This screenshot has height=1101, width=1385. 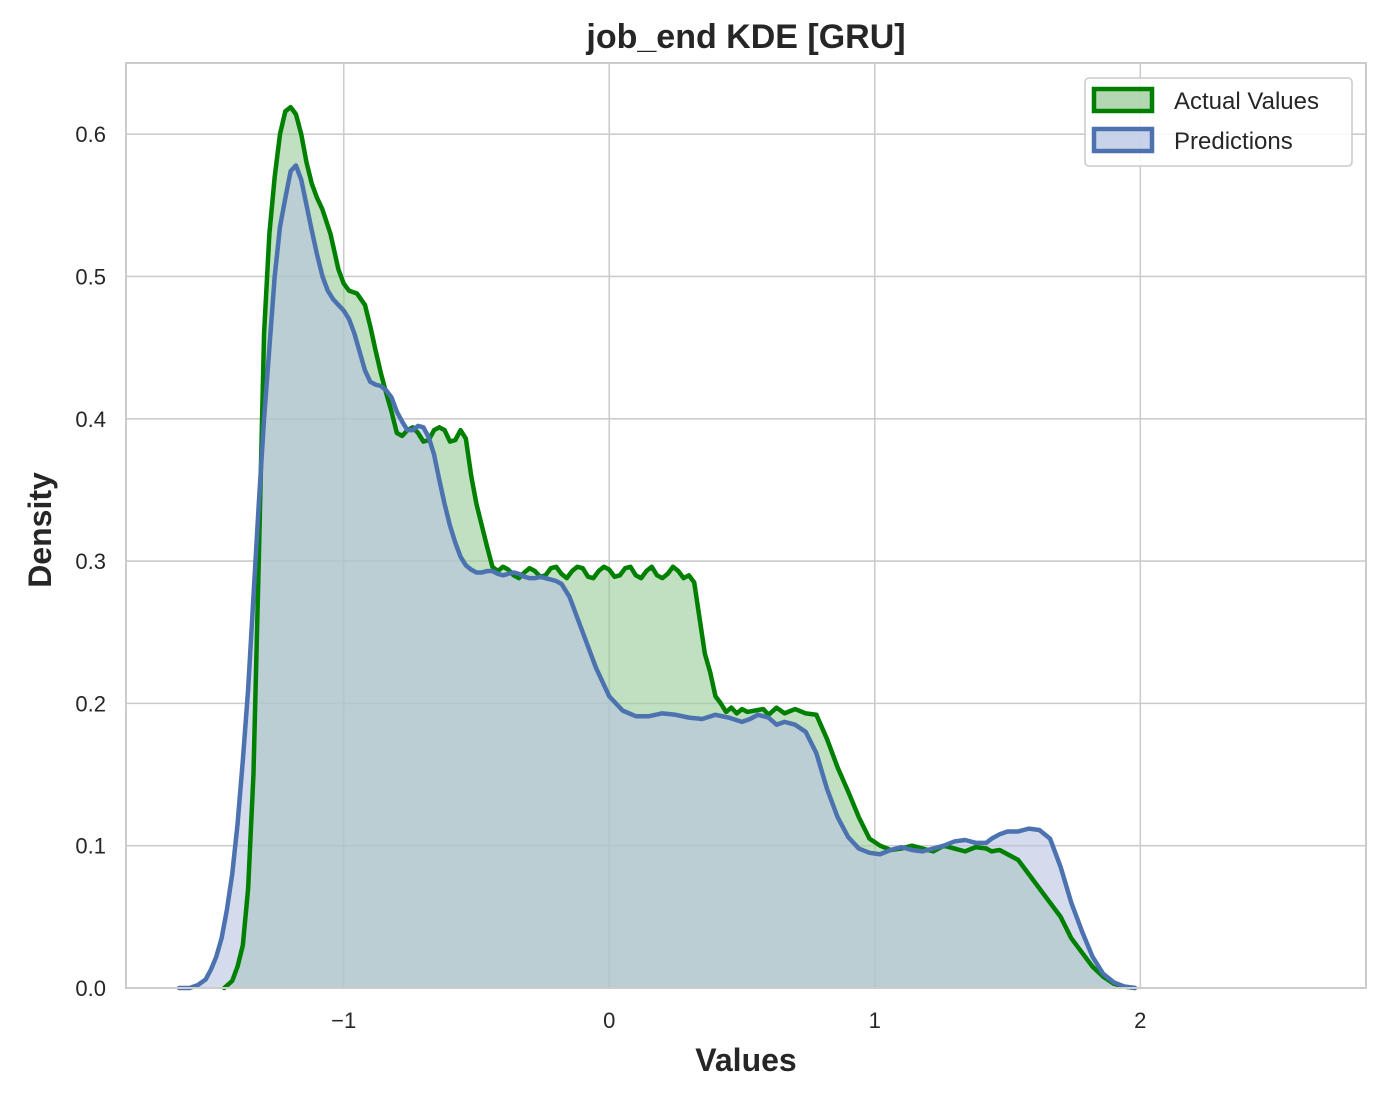 What do you see at coordinates (1218, 122) in the screenshot?
I see `legend: Actual Values Predictions` at bounding box center [1218, 122].